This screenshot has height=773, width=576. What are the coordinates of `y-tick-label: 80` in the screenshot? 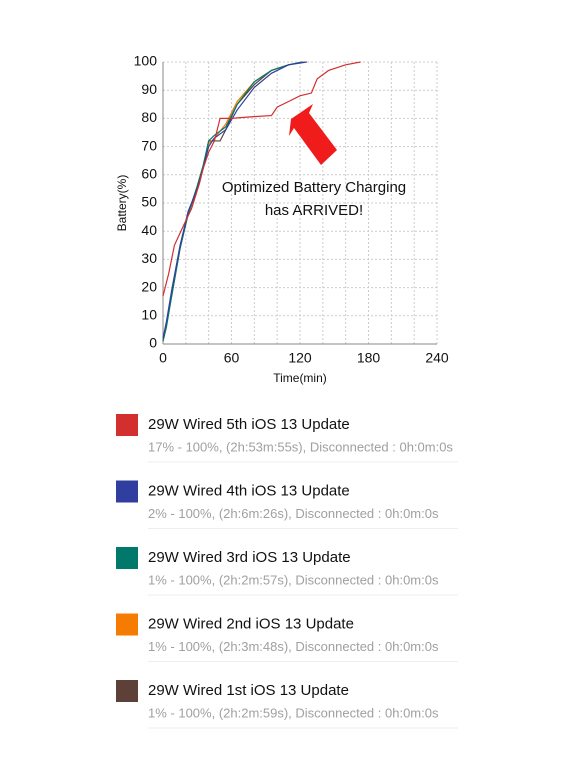 It's located at (149, 117).